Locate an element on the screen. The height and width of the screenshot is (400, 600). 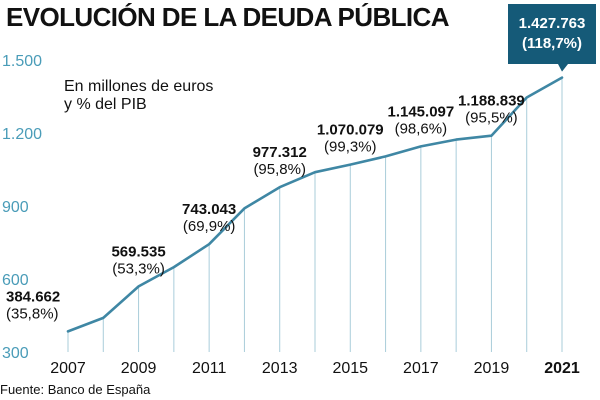
x-tick-label: 2007 is located at coordinates (68, 368).